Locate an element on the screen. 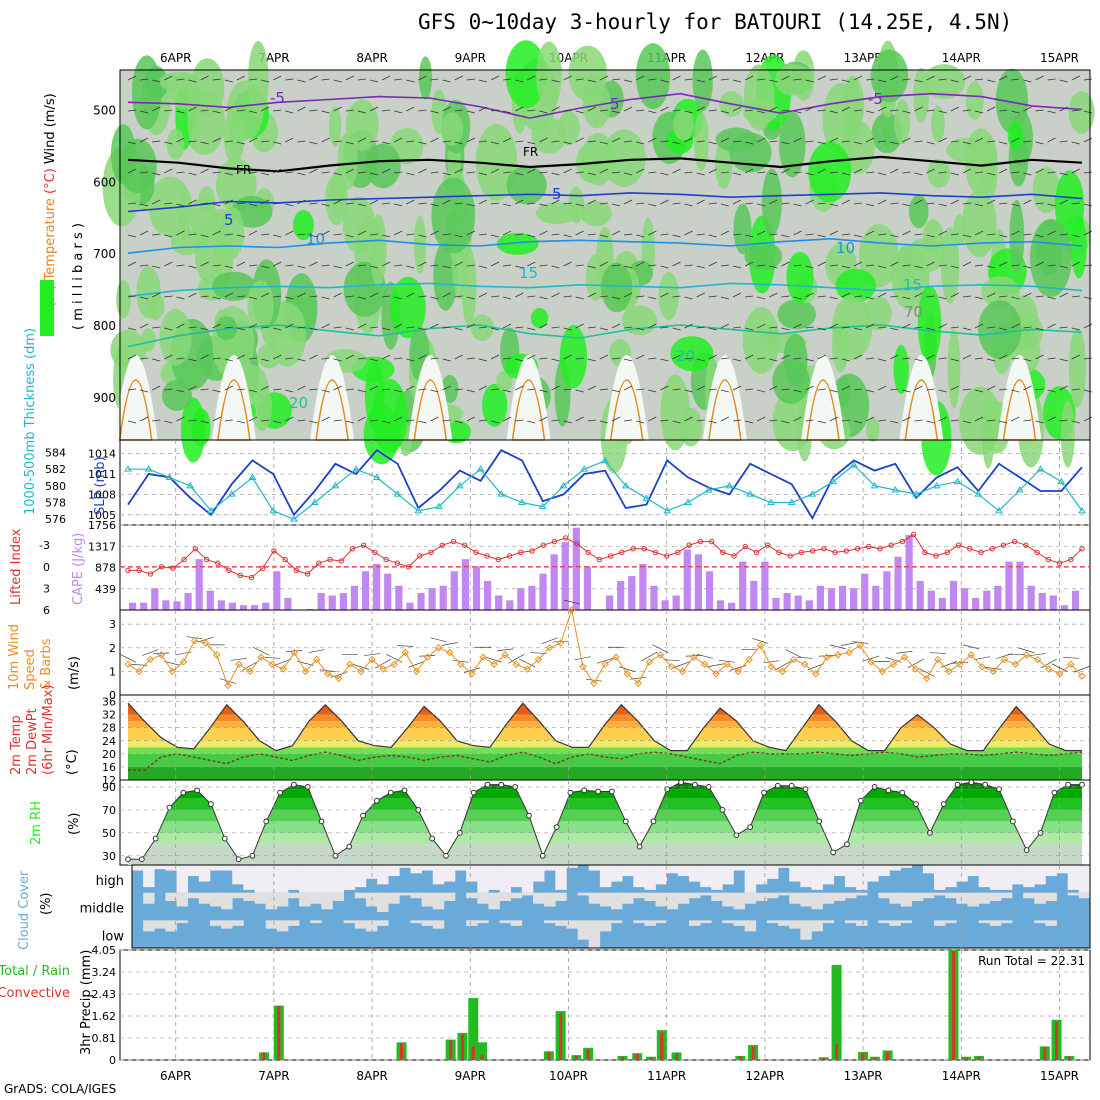  thickness-tick-label: 580 is located at coordinates (55, 486).